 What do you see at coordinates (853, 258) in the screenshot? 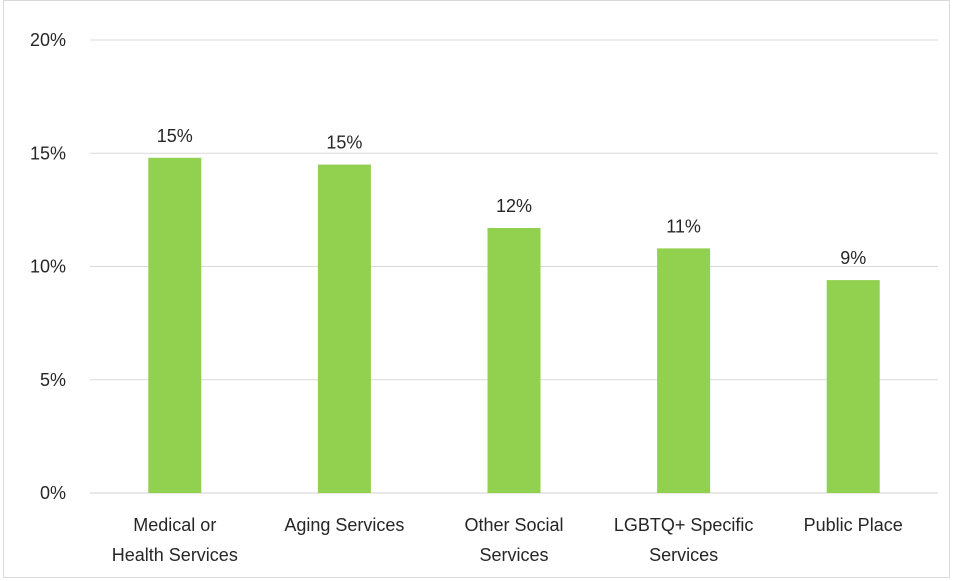
I see `data-label: 9%` at bounding box center [853, 258].